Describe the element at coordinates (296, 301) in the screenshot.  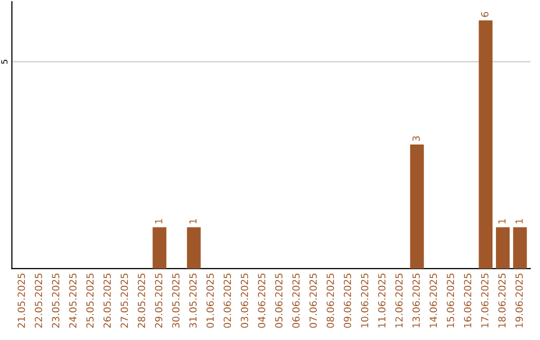
I see `x-tick-label: 06.06.2025` at that location.